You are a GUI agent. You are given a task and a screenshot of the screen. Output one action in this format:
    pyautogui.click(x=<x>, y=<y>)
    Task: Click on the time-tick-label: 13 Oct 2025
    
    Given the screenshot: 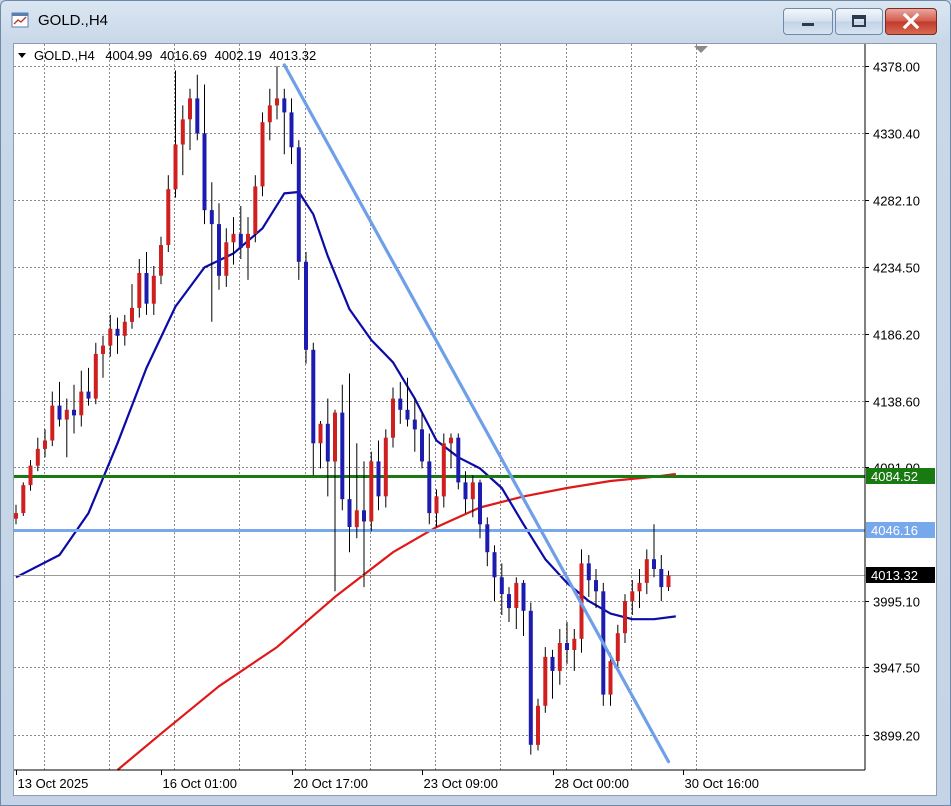 What is the action you would take?
    pyautogui.click(x=53, y=783)
    